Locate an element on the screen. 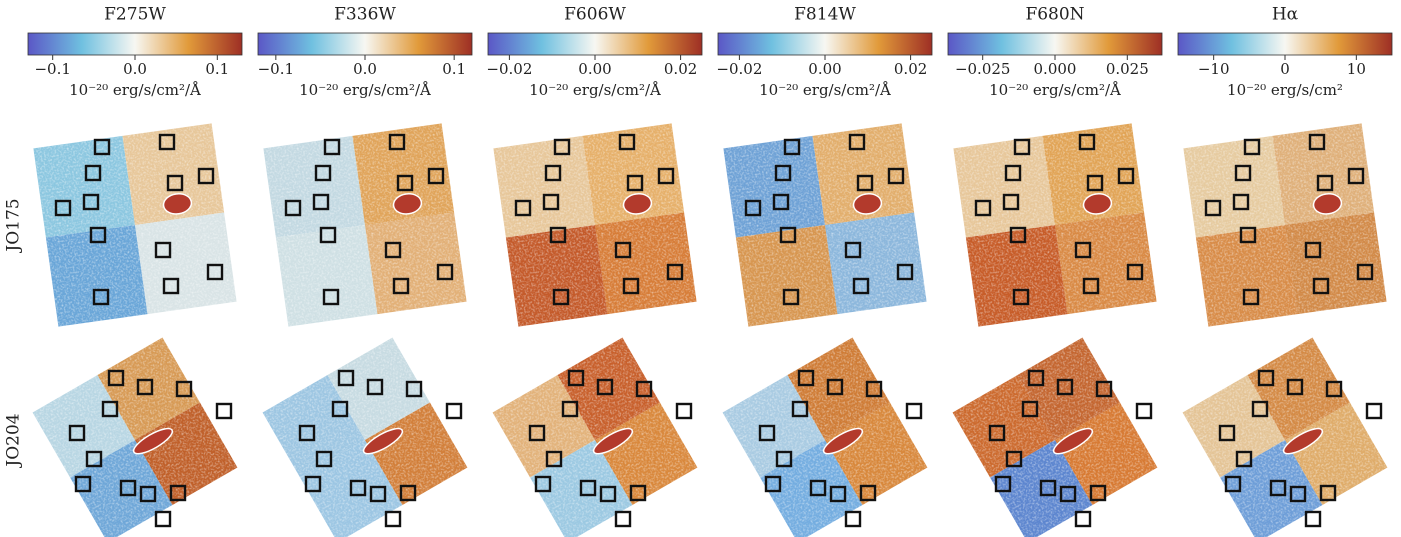  colorbar-title: F814W is located at coordinates (825, 15).